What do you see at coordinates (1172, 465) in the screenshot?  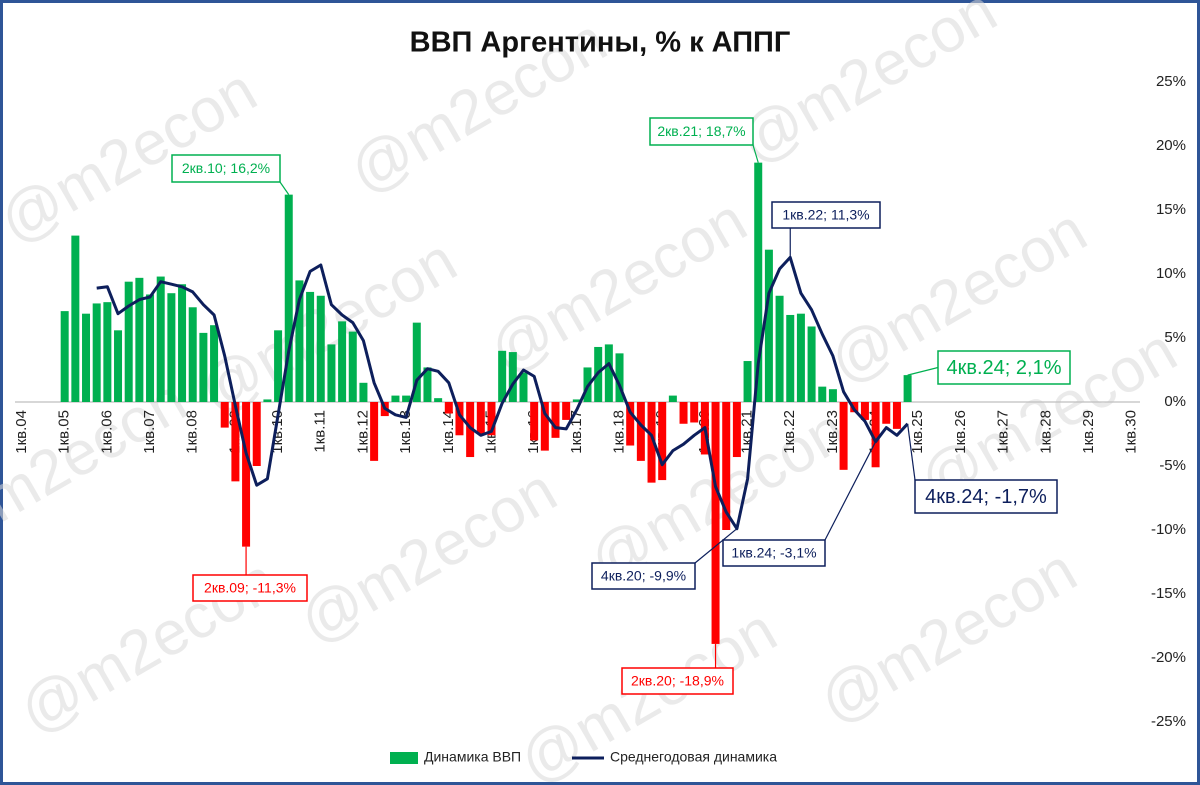 I see `y-tick-label: -5%` at bounding box center [1172, 465].